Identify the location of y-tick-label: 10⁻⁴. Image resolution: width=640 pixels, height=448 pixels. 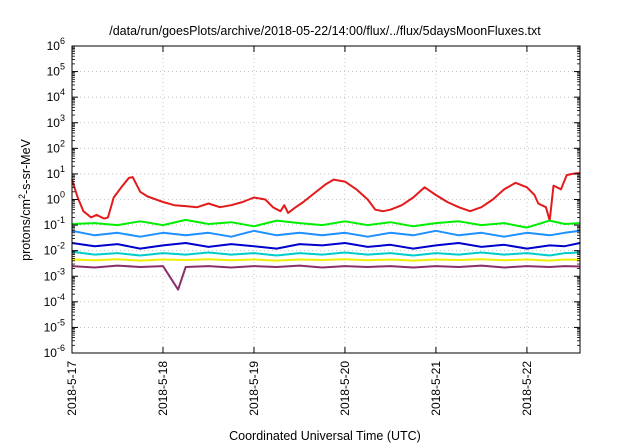
(54, 300).